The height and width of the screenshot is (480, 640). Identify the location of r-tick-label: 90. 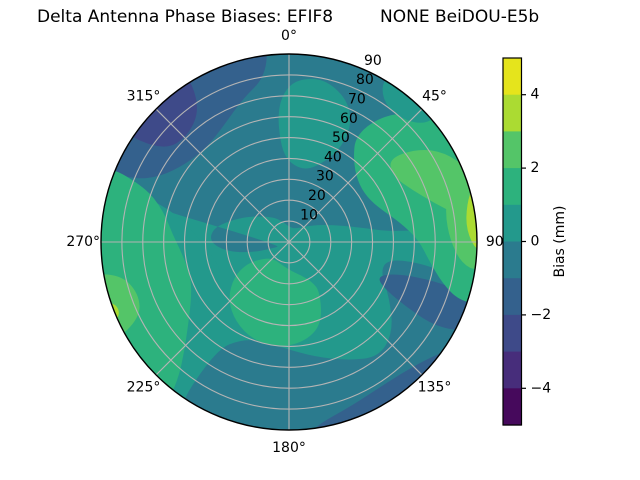
(373, 61).